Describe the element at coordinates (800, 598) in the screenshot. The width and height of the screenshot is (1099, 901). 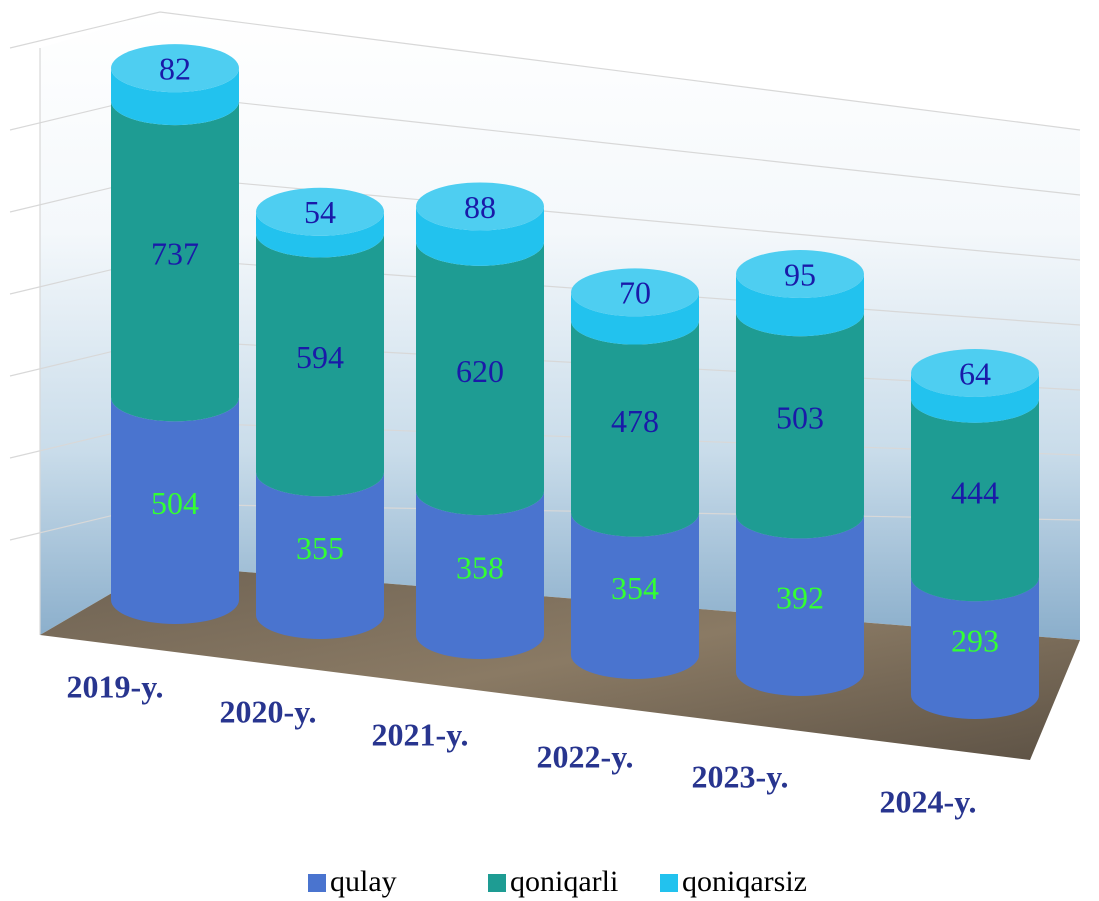
I see `value-label: 392` at that location.